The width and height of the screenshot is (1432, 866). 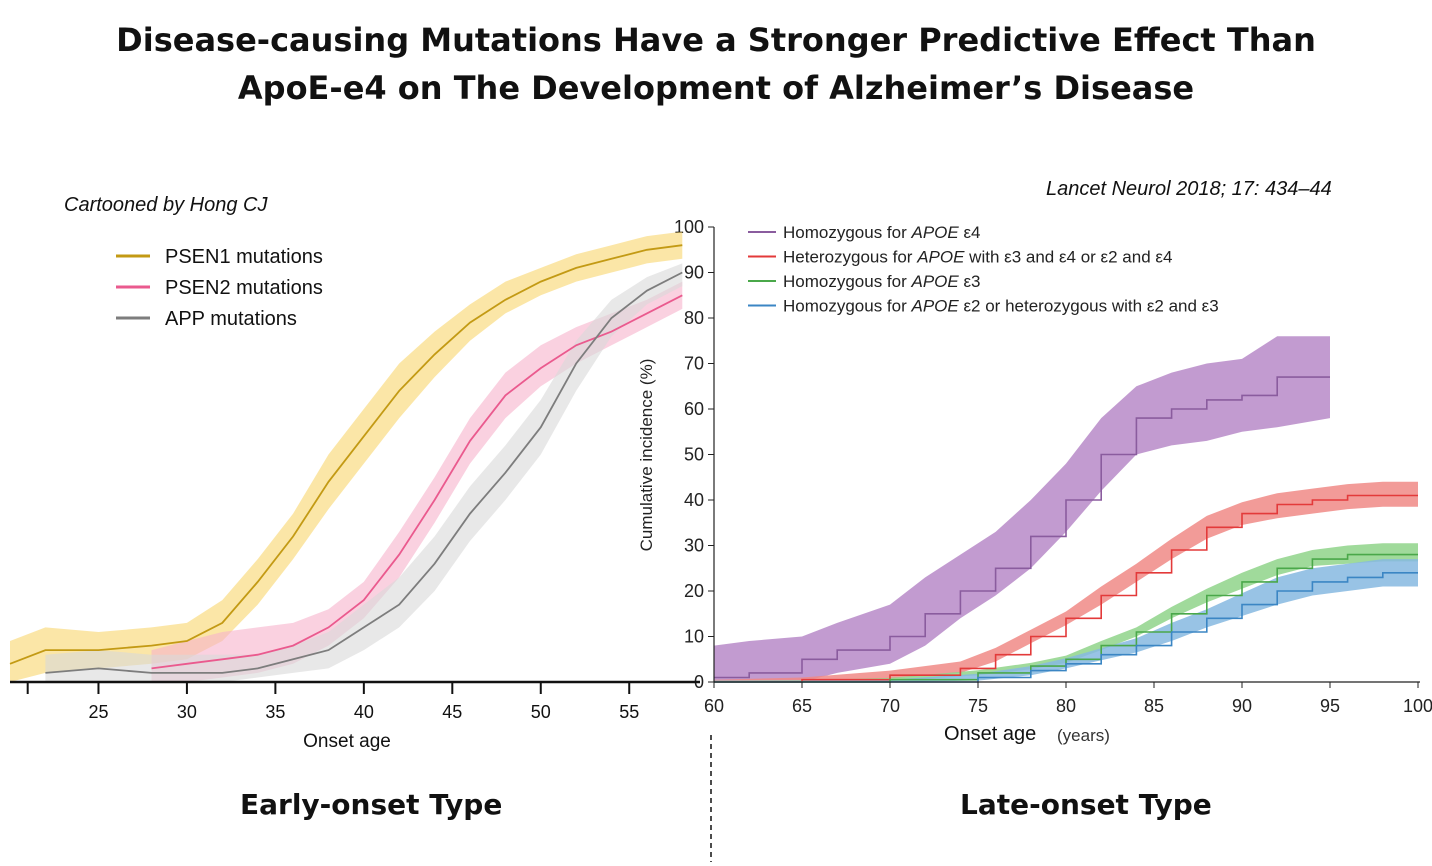 I want to click on late-x-tick-label: 85, so click(x=1154, y=706).